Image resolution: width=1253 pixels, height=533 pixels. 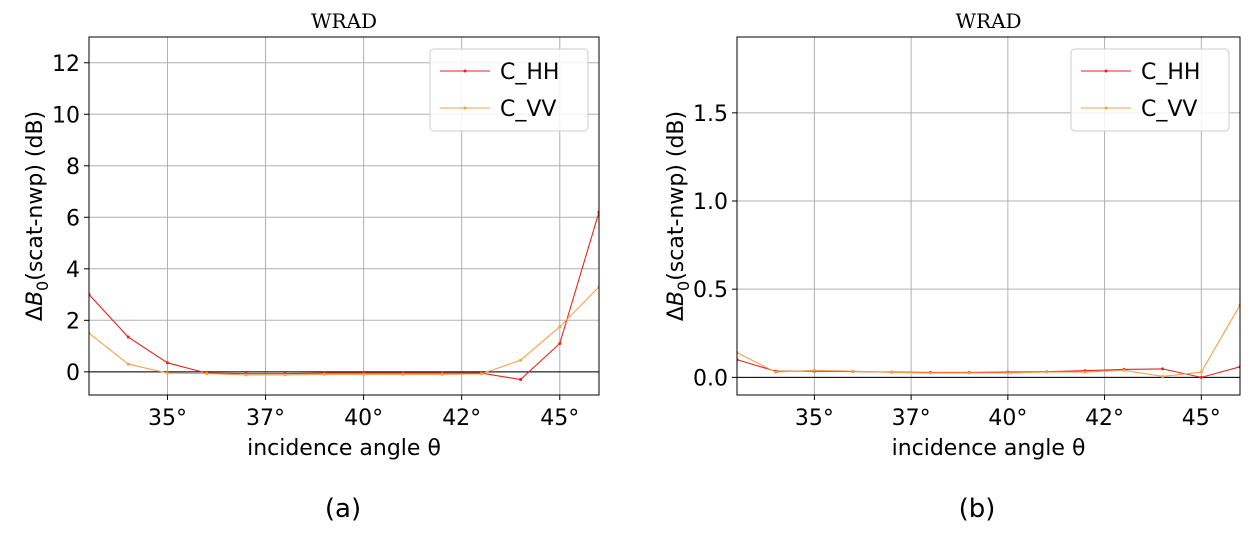 I want to click on y-tick-label: 12, so click(x=66, y=64).